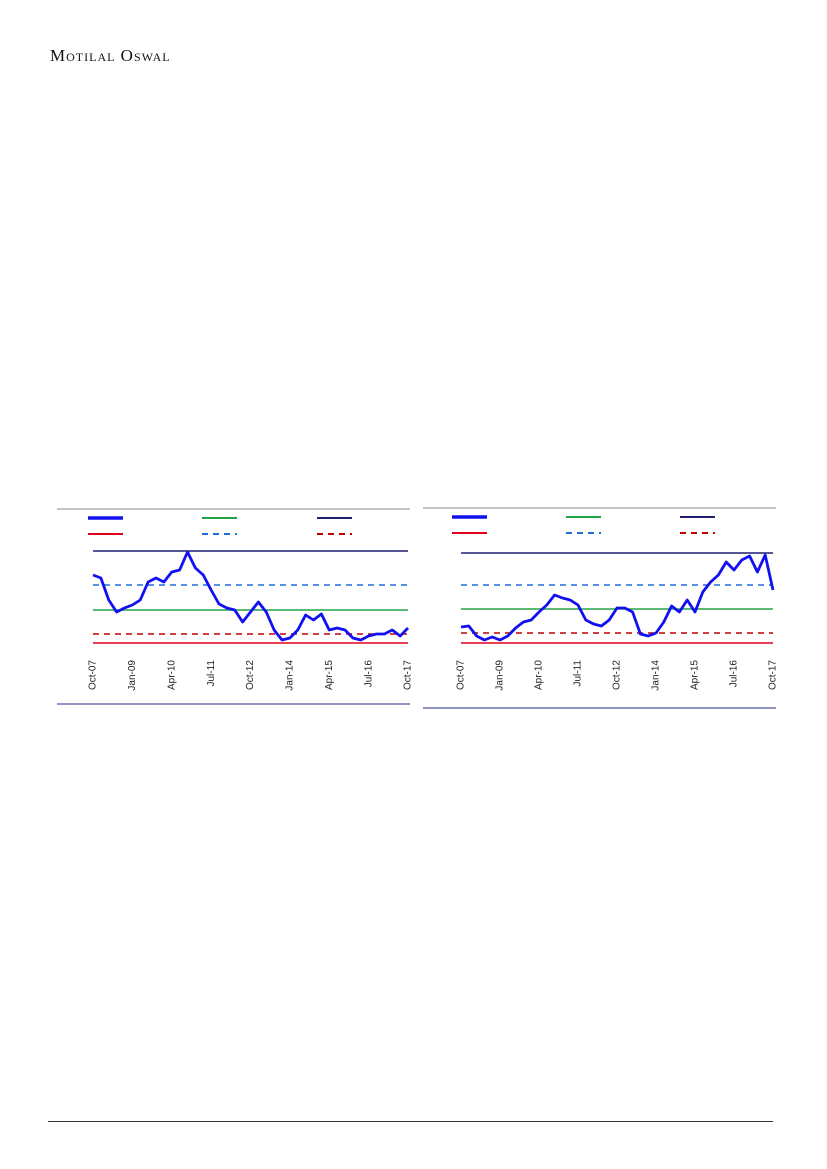  What do you see at coordinates (410, 1121) in the screenshot?
I see `footer-rule` at bounding box center [410, 1121].